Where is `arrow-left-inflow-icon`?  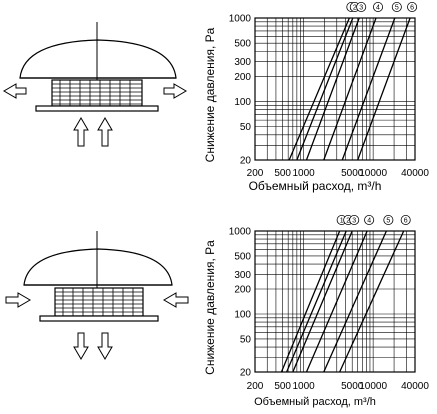 arrow-left-inflow-icon is located at coordinates (176, 300).